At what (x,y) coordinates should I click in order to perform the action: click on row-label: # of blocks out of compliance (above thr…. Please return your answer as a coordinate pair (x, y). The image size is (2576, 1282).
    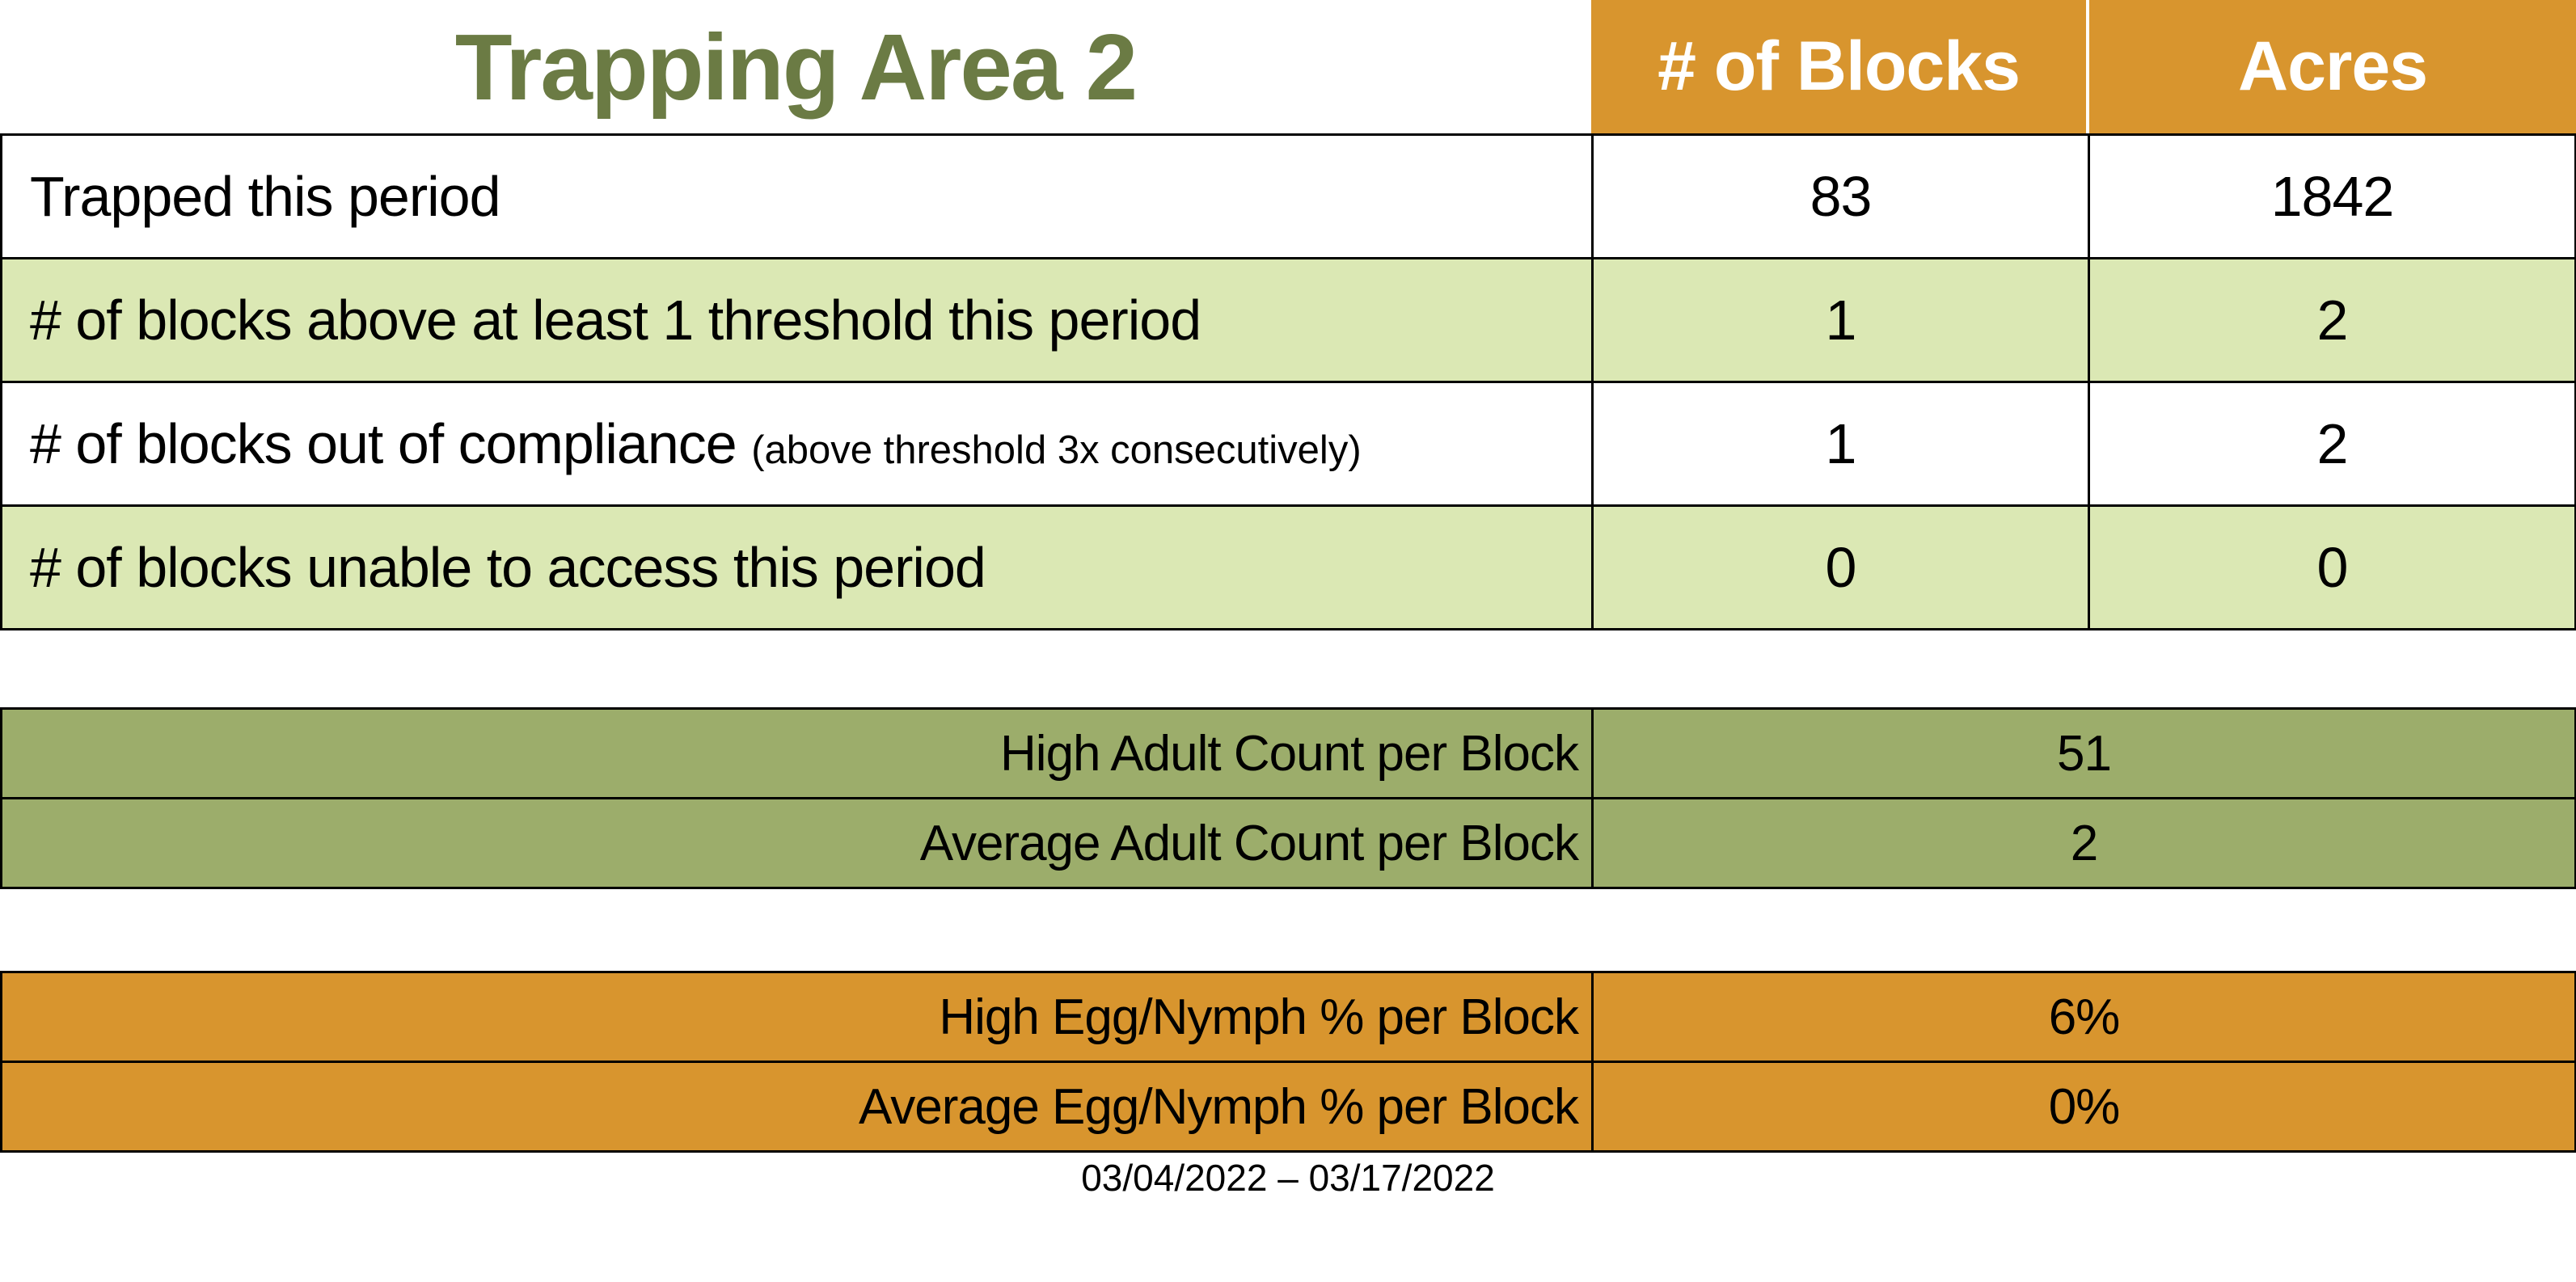
    Looking at the image, I should click on (797, 444).